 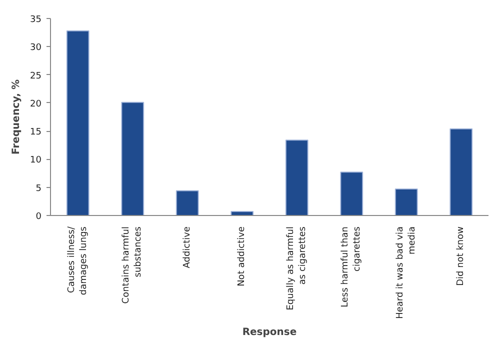 What do you see at coordinates (36, 161) in the screenshot?
I see `y-tick-label: 10` at bounding box center [36, 161].